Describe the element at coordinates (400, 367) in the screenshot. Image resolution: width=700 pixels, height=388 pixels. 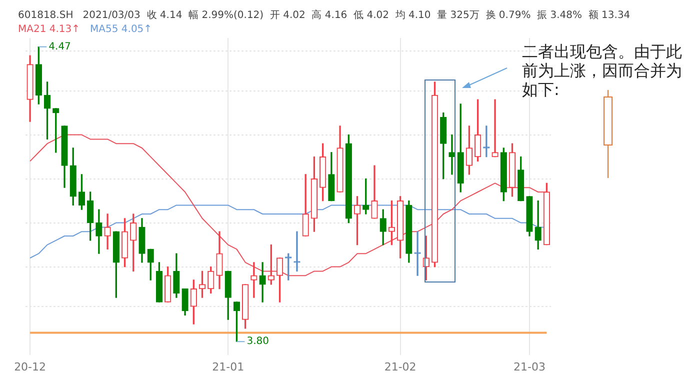
I see `x-tick-label: 21-02` at that location.